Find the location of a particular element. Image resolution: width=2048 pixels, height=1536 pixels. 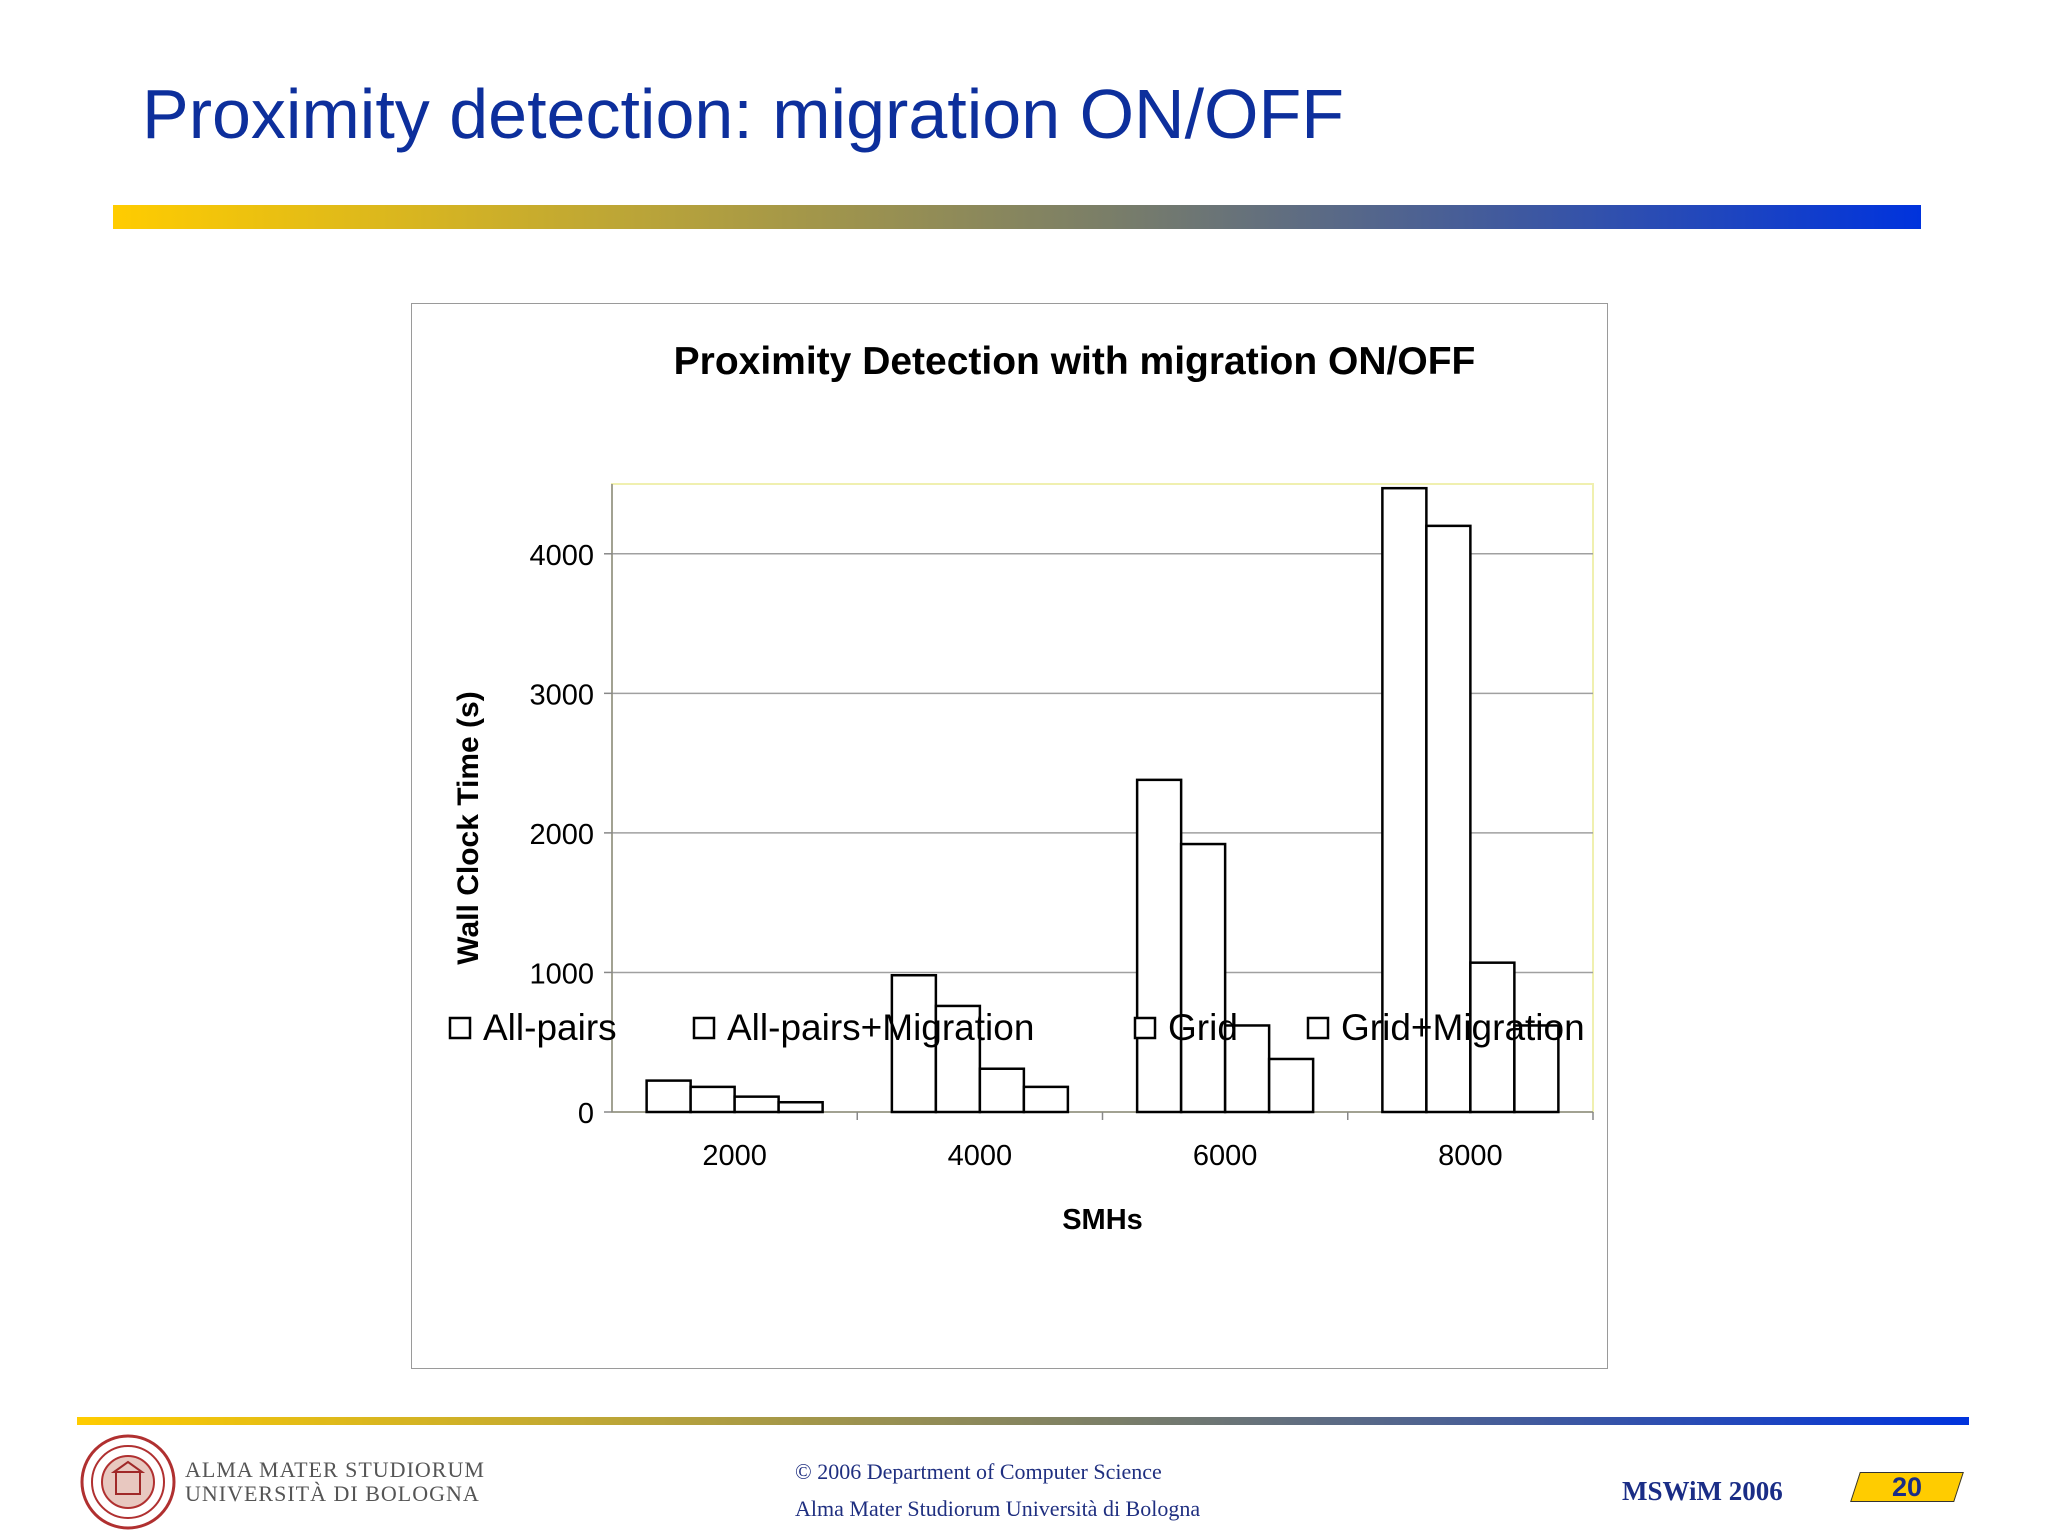

footer-copyright: © 2006 Department of Computer Science is located at coordinates (978, 1471).